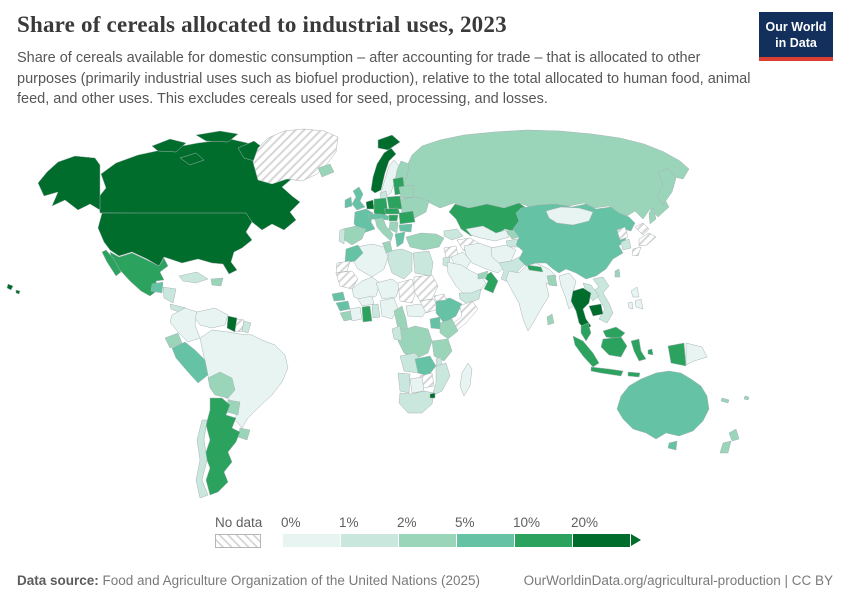  What do you see at coordinates (440, 297) in the screenshot?
I see `country-eritrea` at bounding box center [440, 297].